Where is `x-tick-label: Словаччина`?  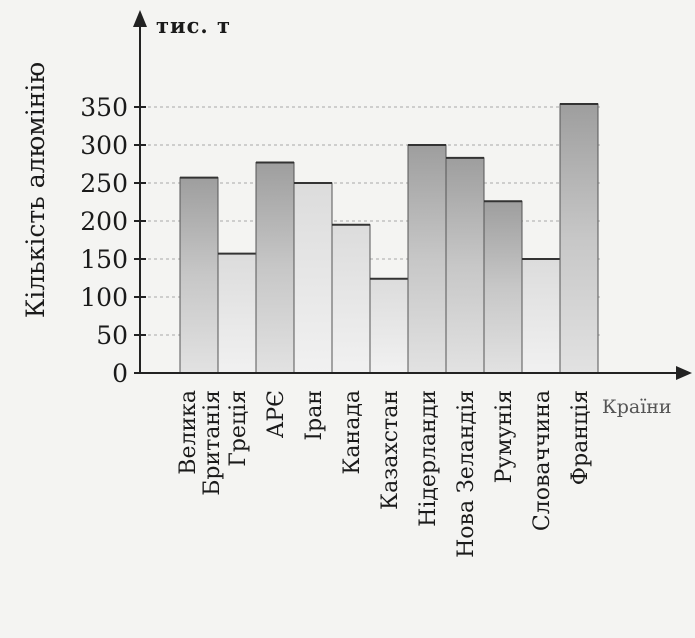 x-tick-label: Словаччина is located at coordinates (542, 460).